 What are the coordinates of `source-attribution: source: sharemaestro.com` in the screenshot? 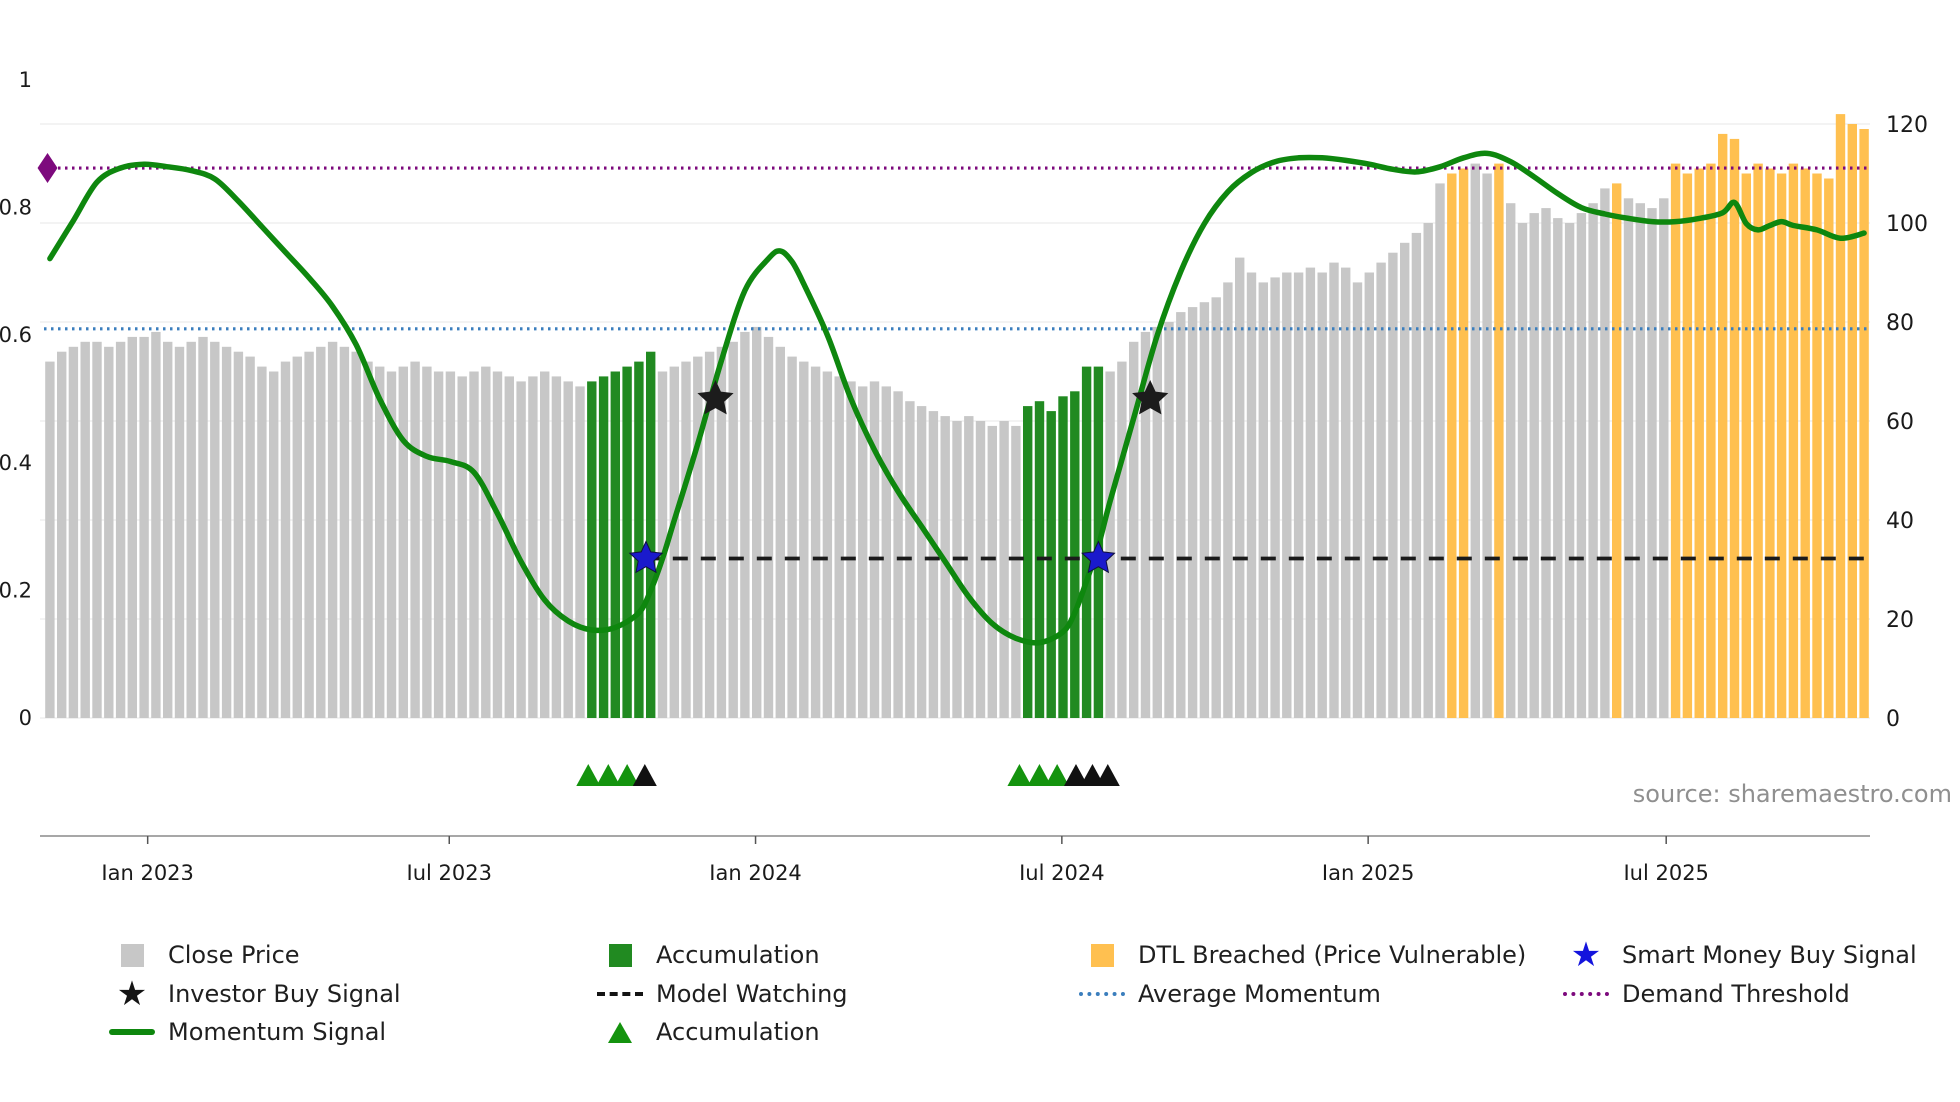 It's located at (1792, 794).